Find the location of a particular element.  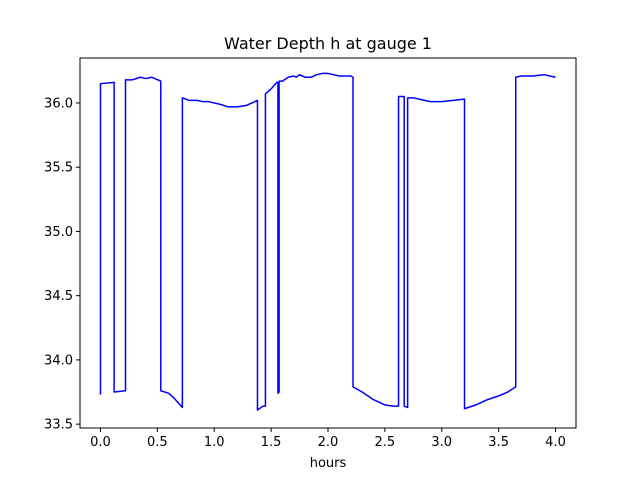

y-tick-label: 35.0 is located at coordinates (58, 232).